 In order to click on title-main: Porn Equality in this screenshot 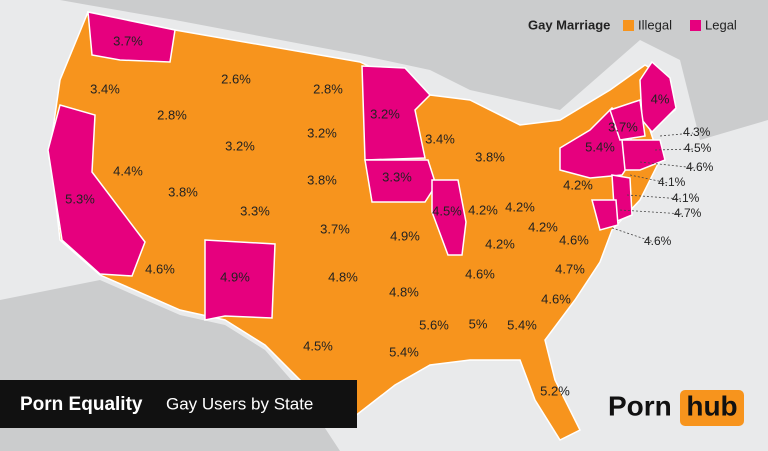, I will do `click(81, 404)`.